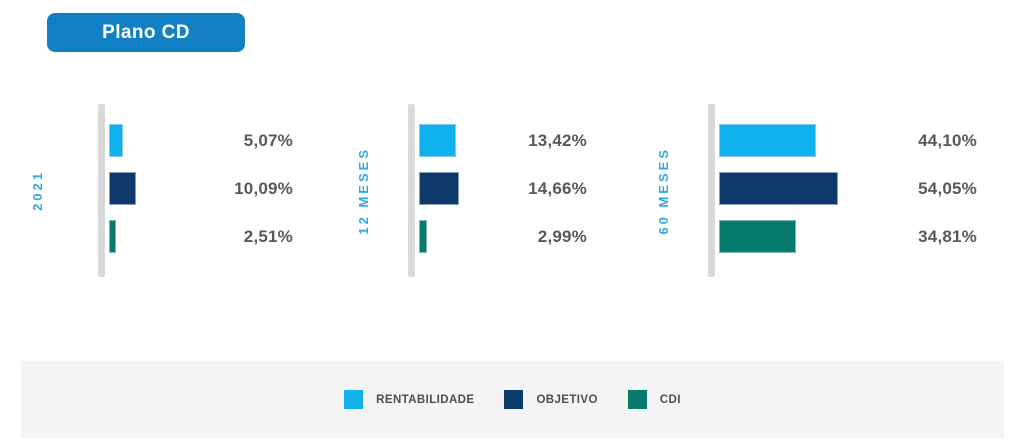 The image size is (1024, 443). What do you see at coordinates (425, 399) in the screenshot?
I see `legend-label: RENTABILIDADE` at bounding box center [425, 399].